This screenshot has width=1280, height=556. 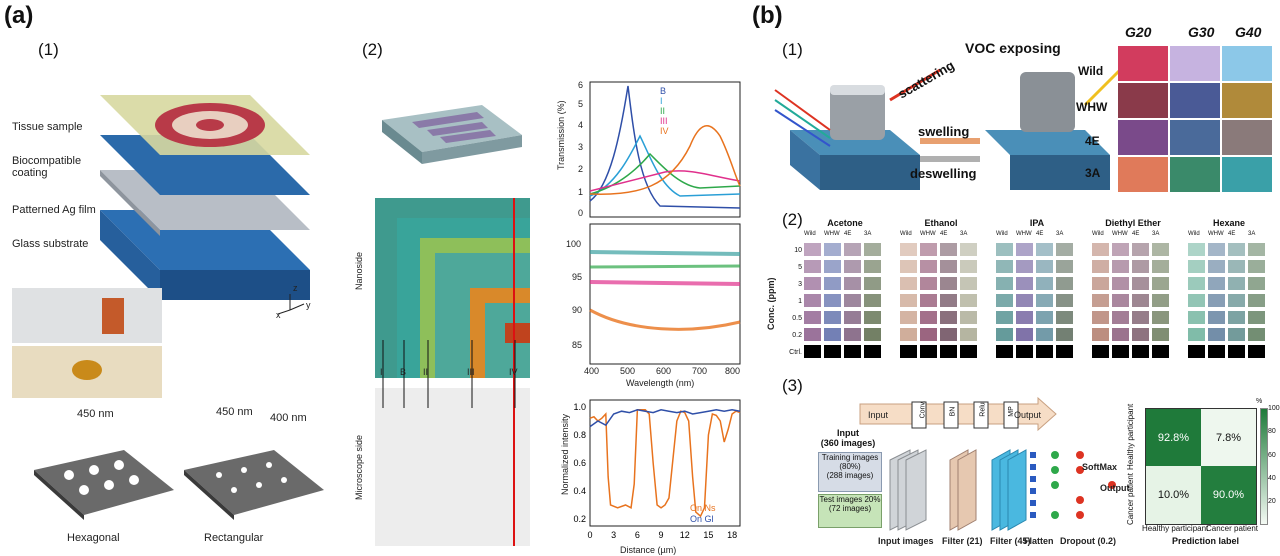 I want to click on input-box-line1: Input, so click(x=848, y=433).